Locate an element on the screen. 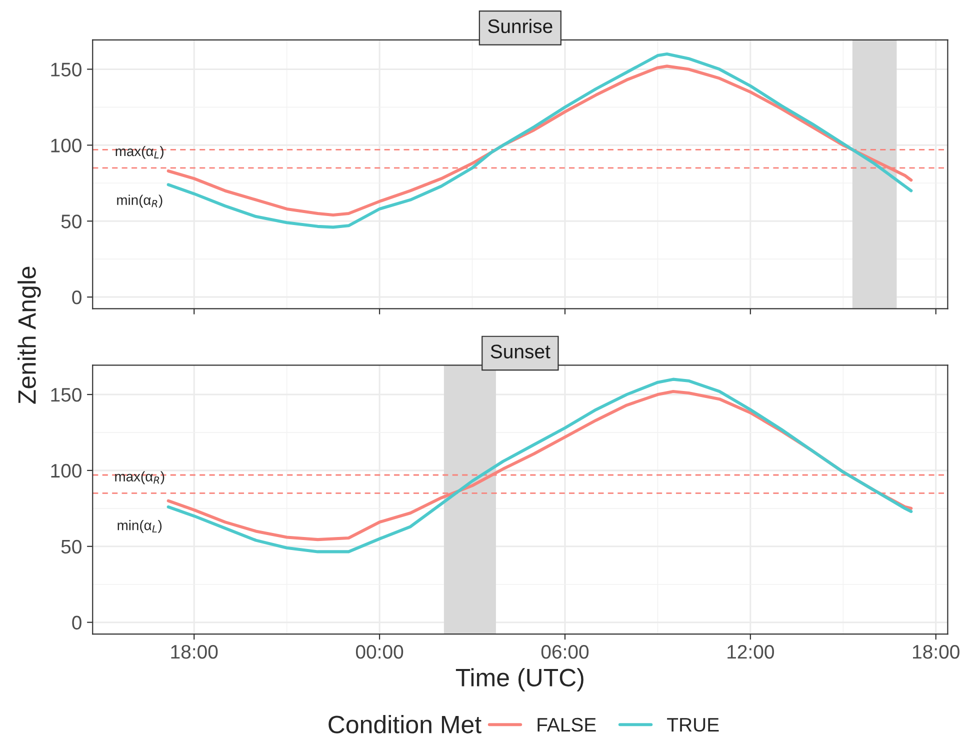 The image size is (975, 753). legend-label: TRUE is located at coordinates (693, 725).